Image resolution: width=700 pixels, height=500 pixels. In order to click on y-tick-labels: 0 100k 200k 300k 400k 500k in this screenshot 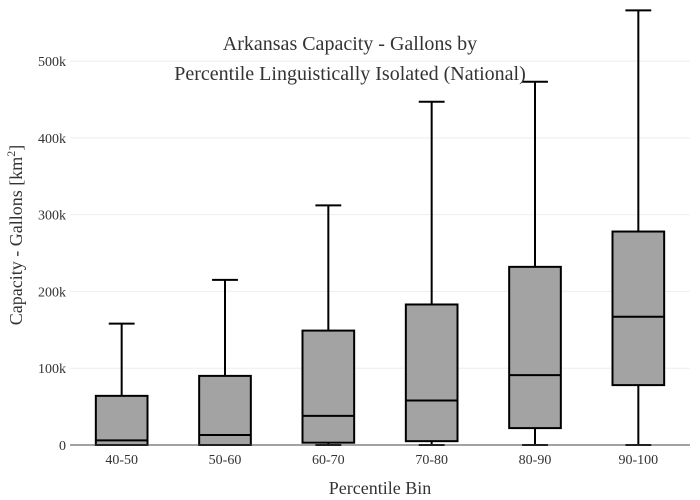, I will do `click(52, 254)`.